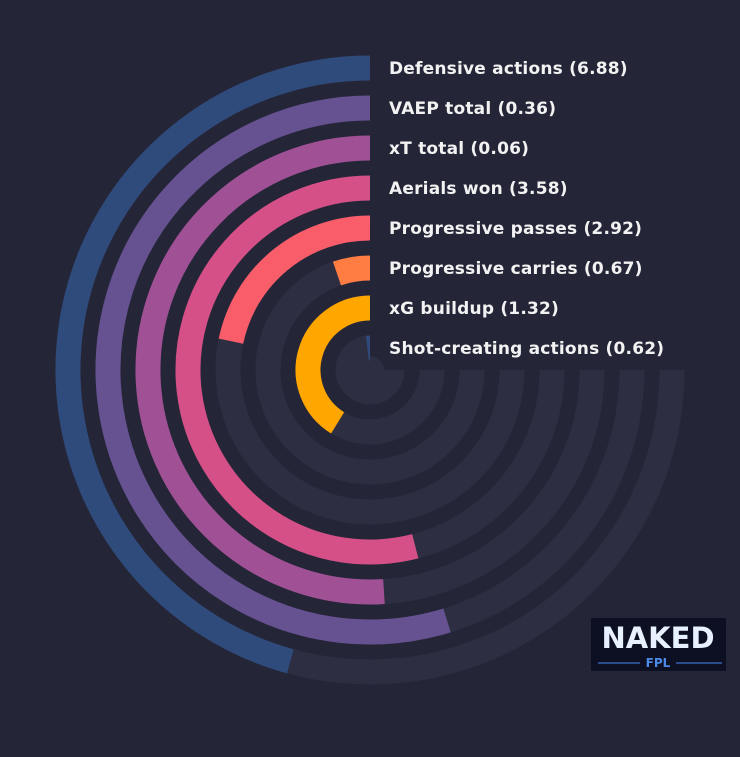 This screenshot has height=757, width=740. I want to click on bar-label: Aerials won (3.58), so click(478, 189).